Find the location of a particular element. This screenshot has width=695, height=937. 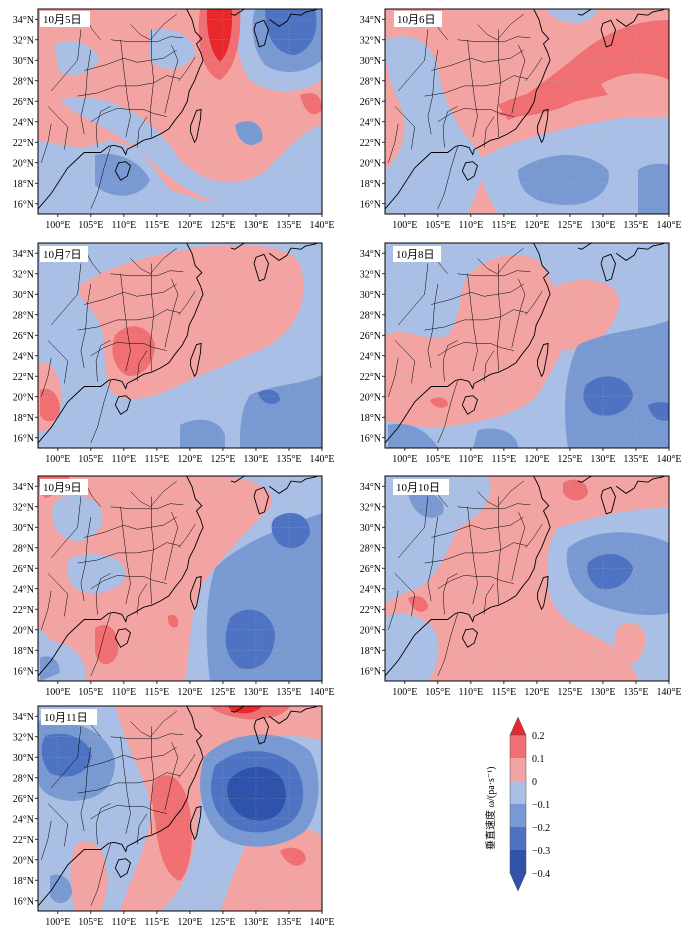

date-label-bg is located at coordinates (418, 19).